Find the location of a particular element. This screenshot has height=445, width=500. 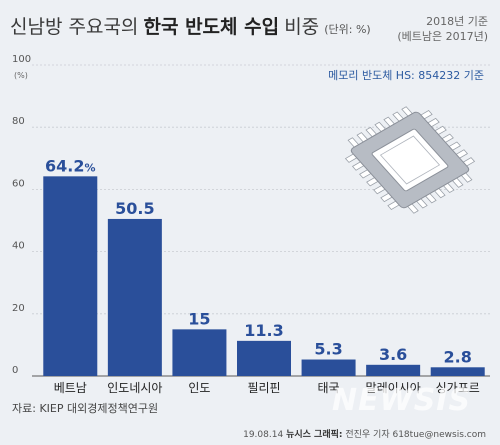

reference-year-label: 2018년 기준 is located at coordinates (457, 21).